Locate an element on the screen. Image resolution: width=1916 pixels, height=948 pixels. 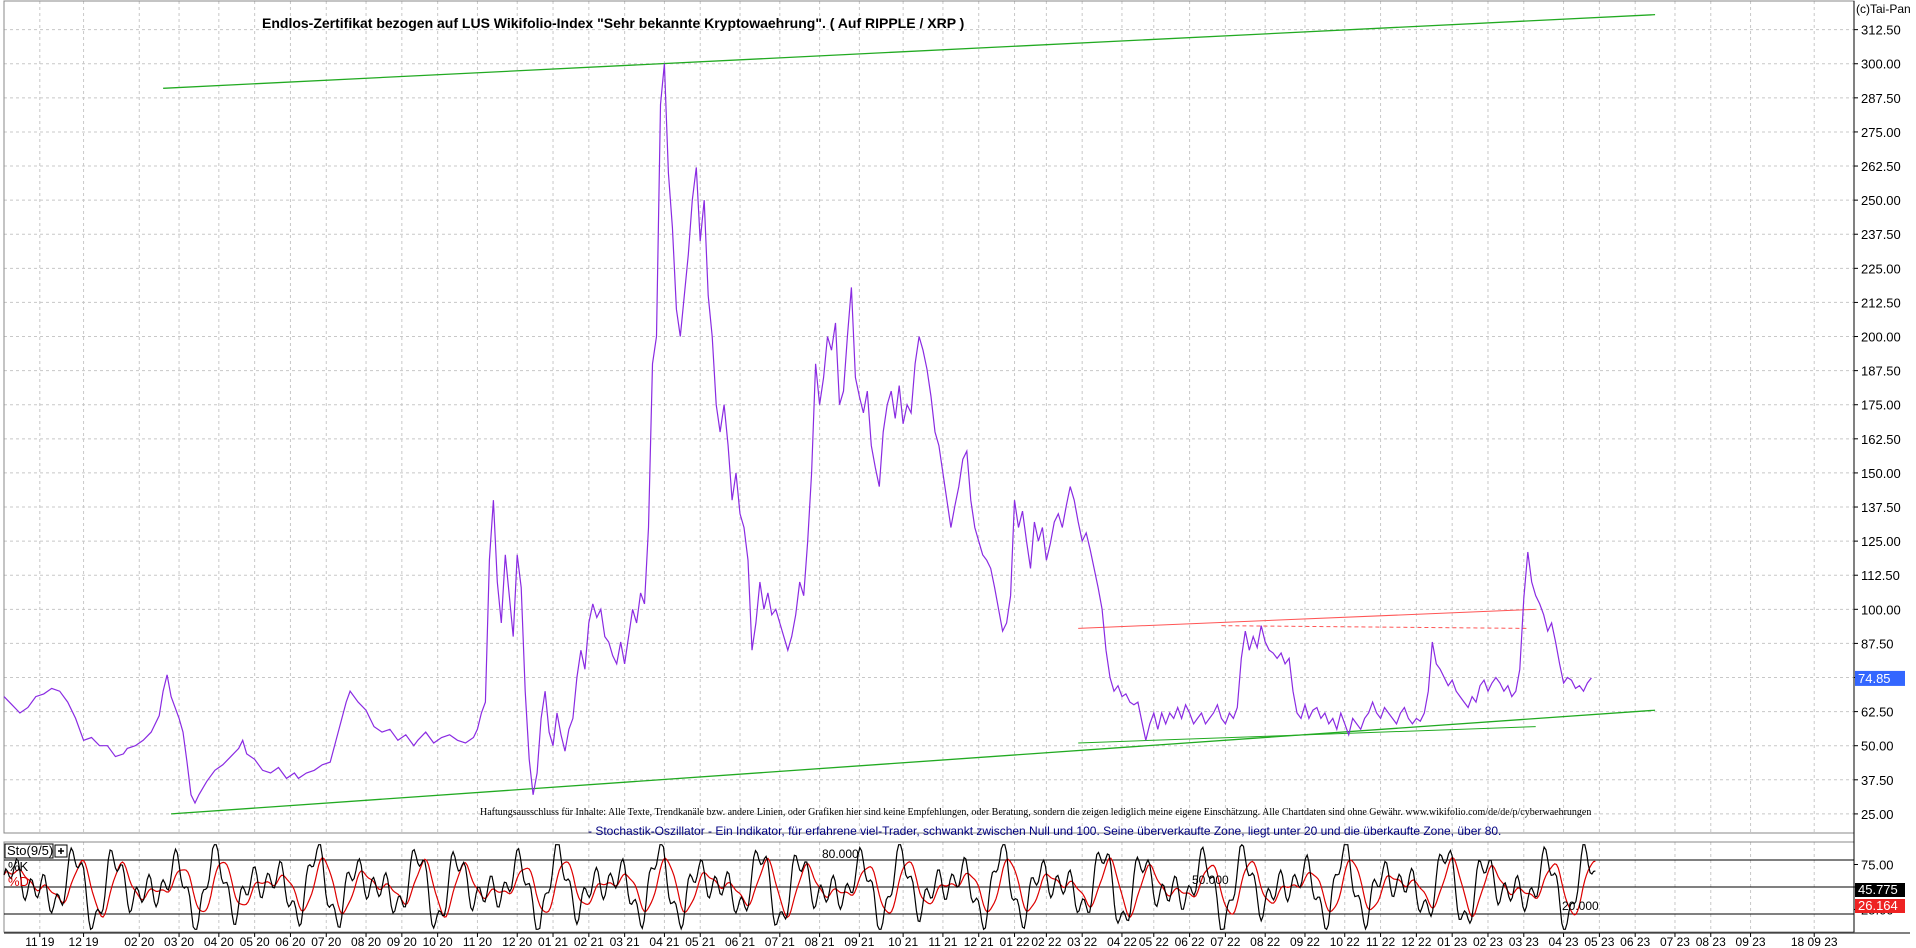
main-y-tick-label: 275.00 is located at coordinates (1881, 132).